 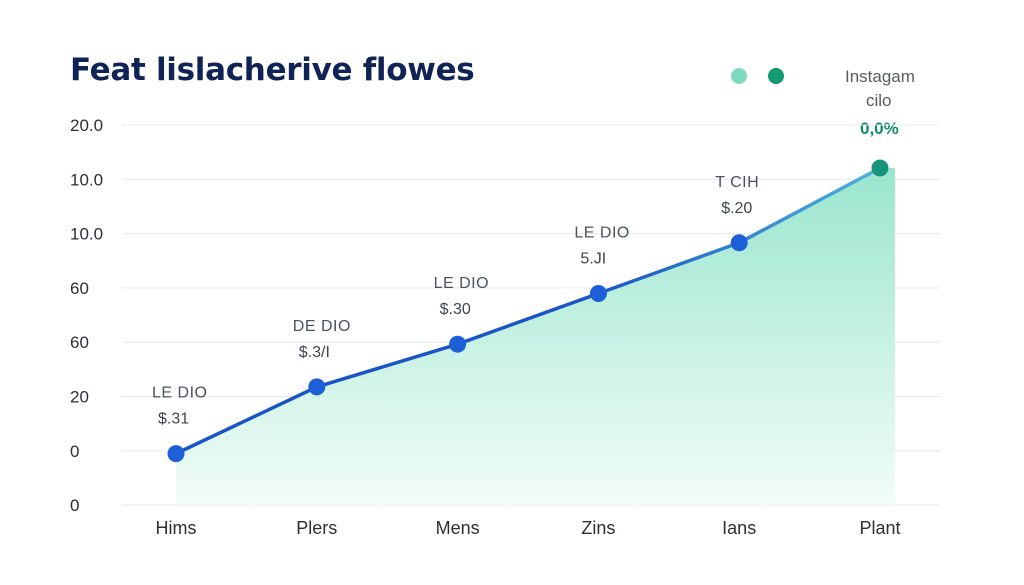 What do you see at coordinates (736, 208) in the screenshot?
I see `data-label-value: $.20` at bounding box center [736, 208].